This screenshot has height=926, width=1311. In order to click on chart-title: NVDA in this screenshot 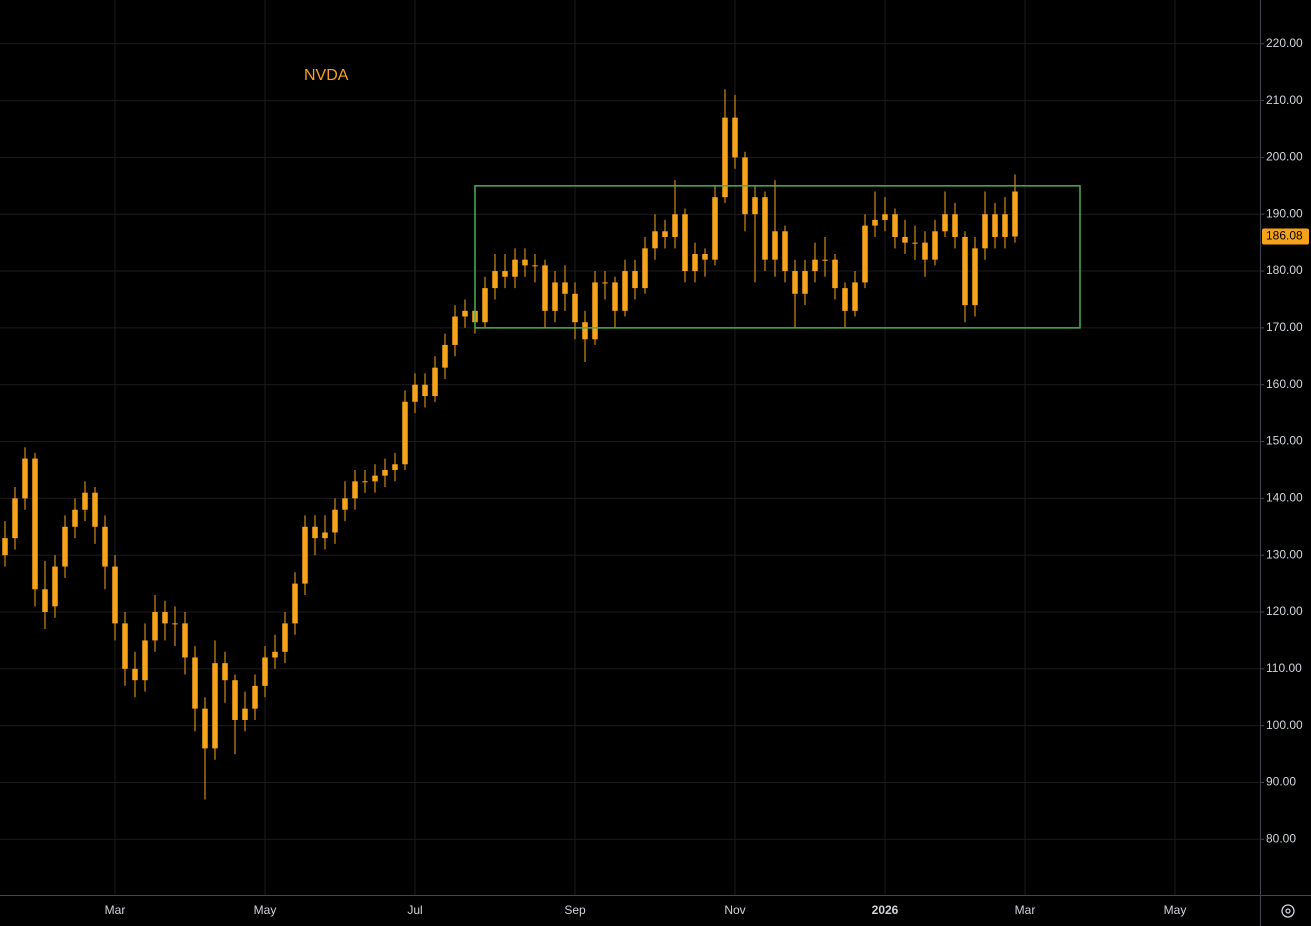, I will do `click(326, 75)`.